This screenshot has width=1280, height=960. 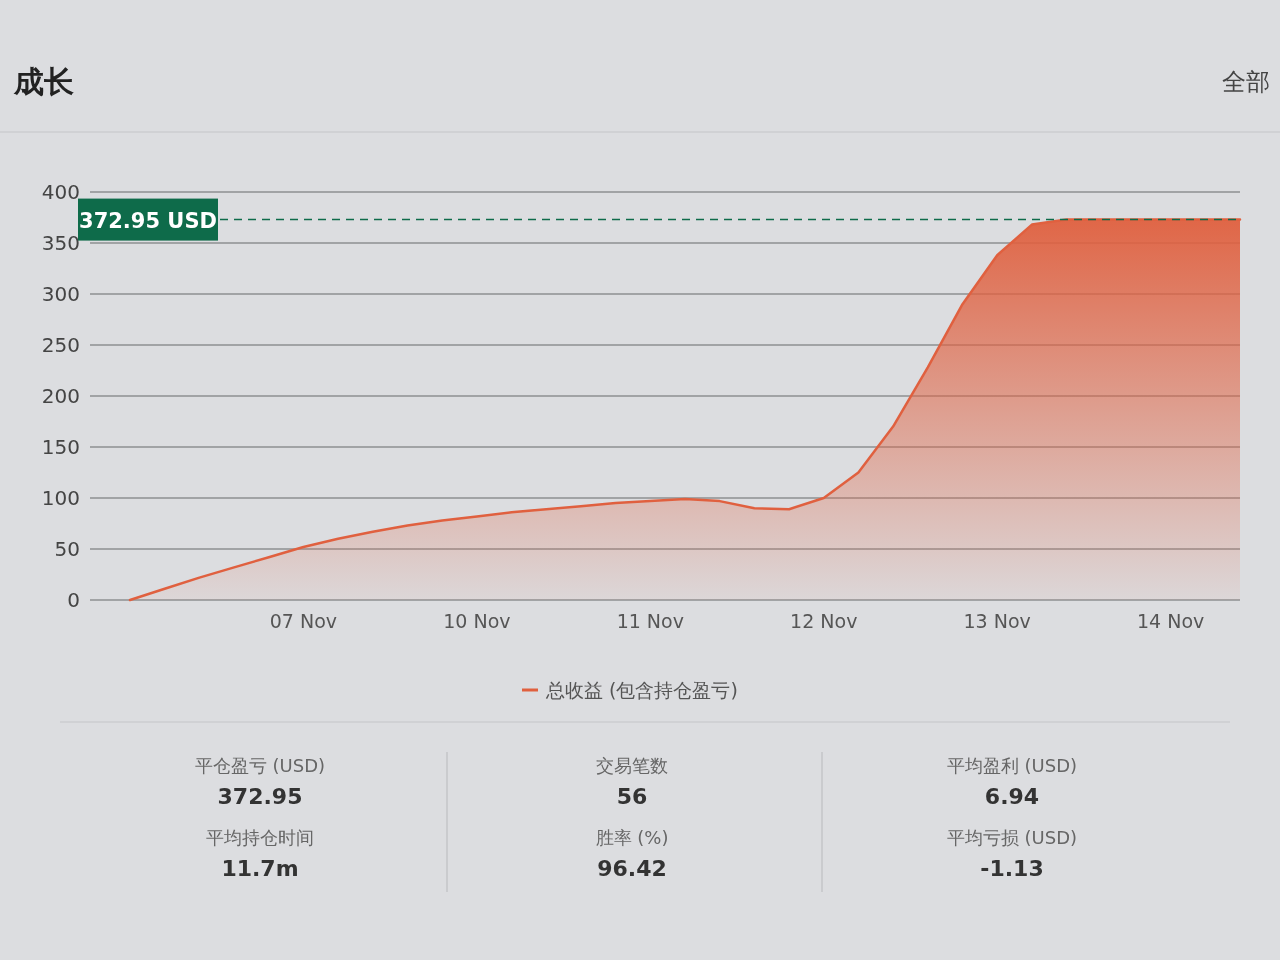 What do you see at coordinates (632, 868) in the screenshot?
I see `text: 96.42` at bounding box center [632, 868].